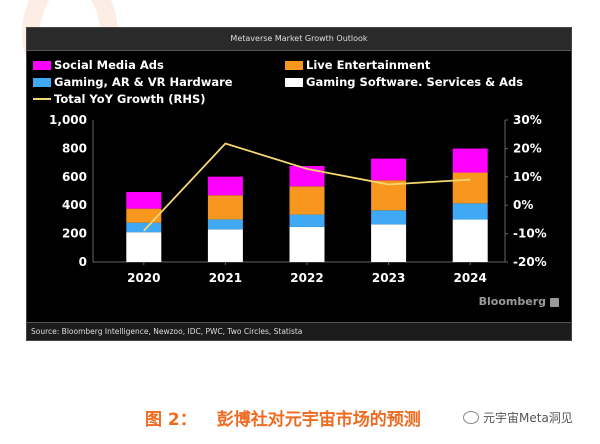 Image resolution: width=600 pixels, height=444 pixels. What do you see at coordinates (83, 262) in the screenshot?
I see `left-tick-label: 0` at bounding box center [83, 262].